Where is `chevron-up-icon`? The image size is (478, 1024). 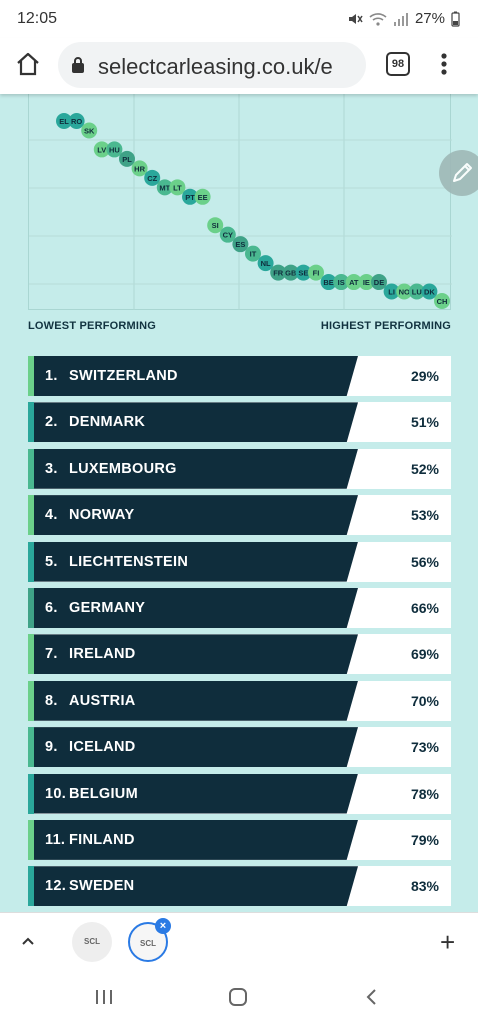
chevron-up-icon is located at coordinates (28, 941).